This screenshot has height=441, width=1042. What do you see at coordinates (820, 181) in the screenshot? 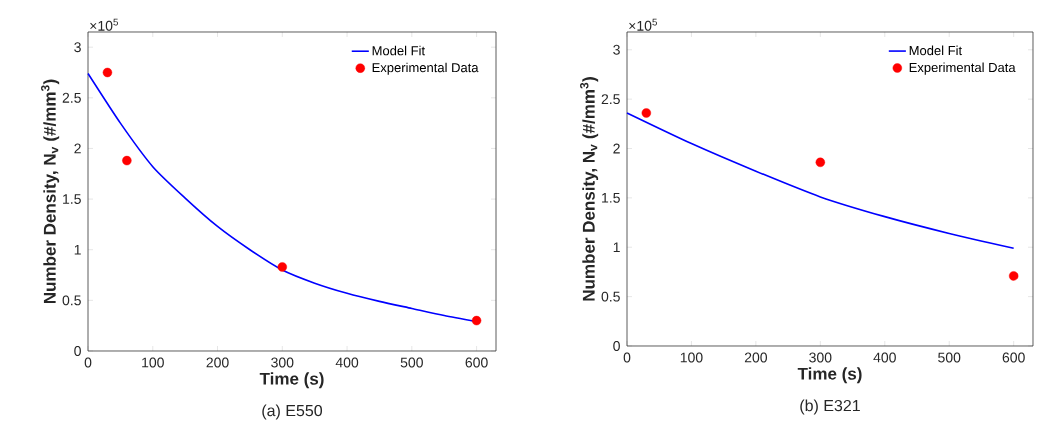
I see `line-series` at bounding box center [820, 181].